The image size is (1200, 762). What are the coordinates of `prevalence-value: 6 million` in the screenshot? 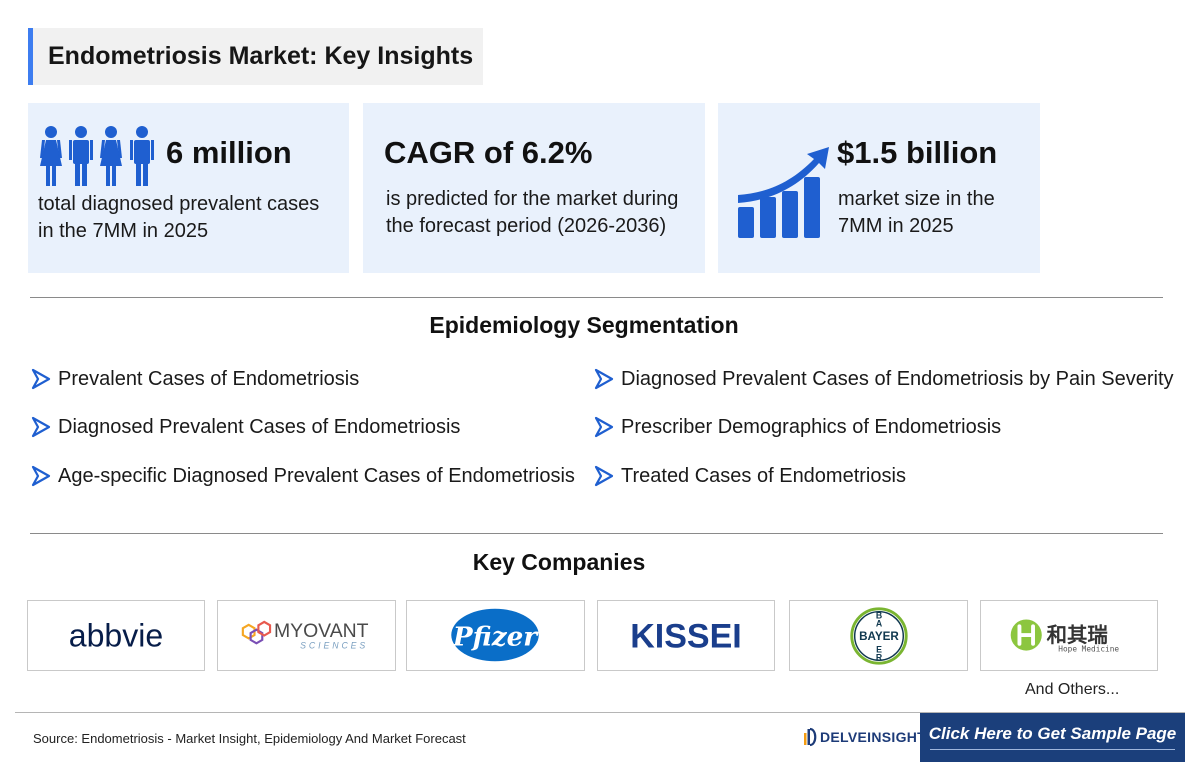 It's located at (229, 152).